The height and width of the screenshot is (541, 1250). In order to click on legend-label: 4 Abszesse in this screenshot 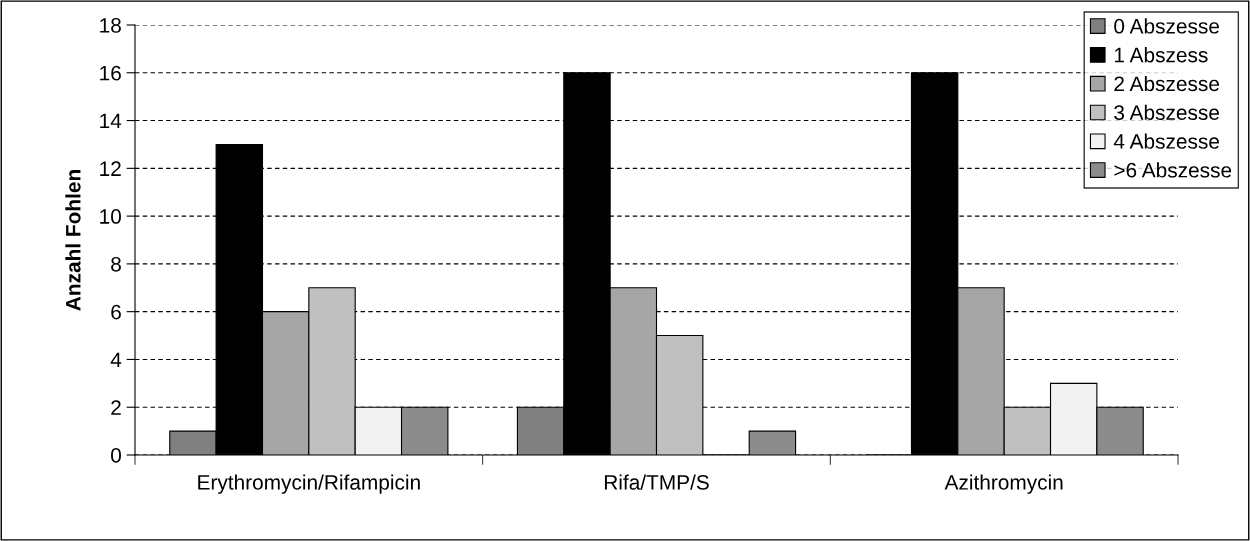, I will do `click(1166, 141)`.